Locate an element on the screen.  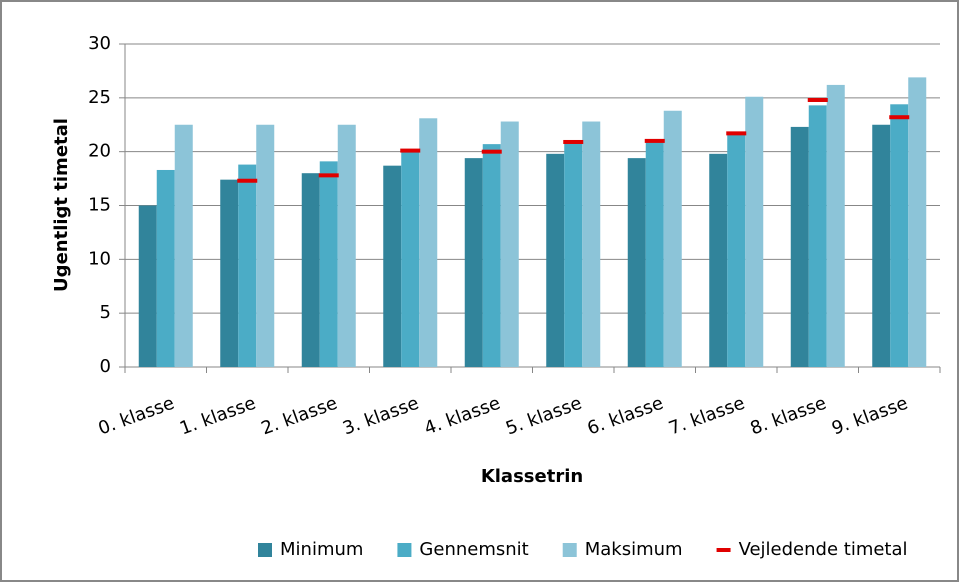
y-tick-label: 20 is located at coordinates (99, 151).